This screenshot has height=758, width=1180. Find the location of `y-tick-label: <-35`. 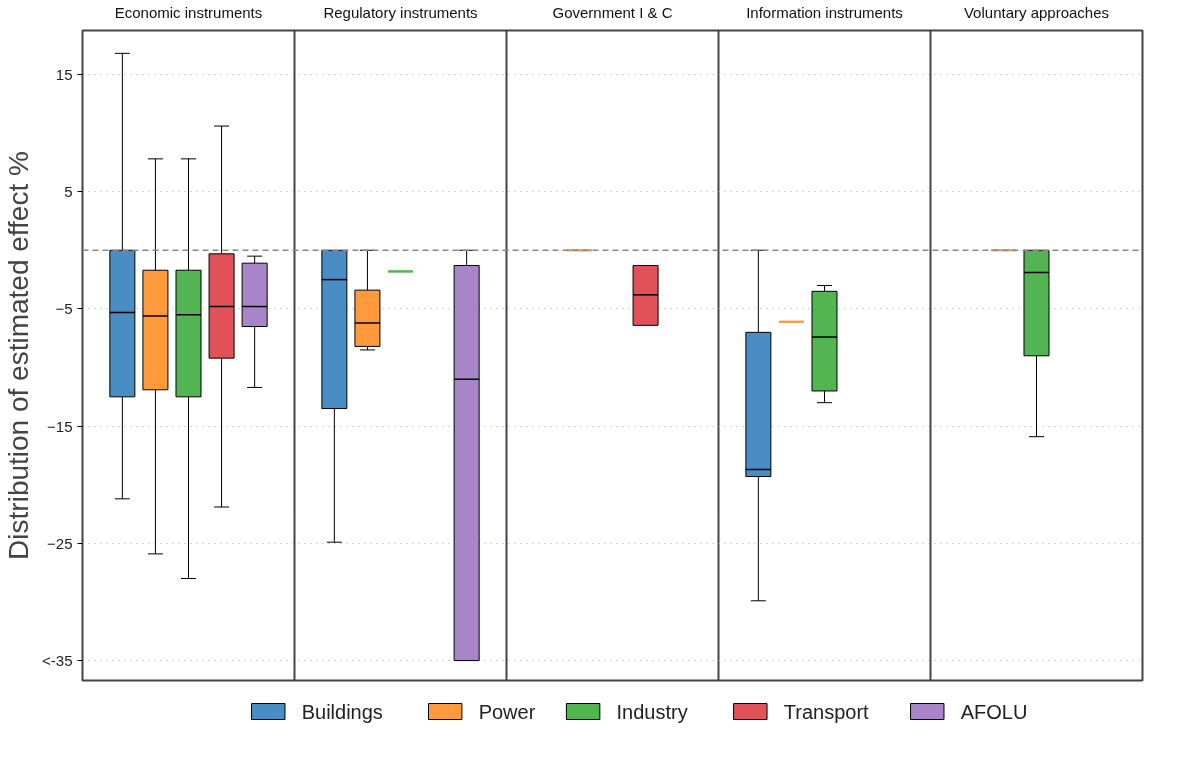

y-tick-label: <-35 is located at coordinates (57, 661).